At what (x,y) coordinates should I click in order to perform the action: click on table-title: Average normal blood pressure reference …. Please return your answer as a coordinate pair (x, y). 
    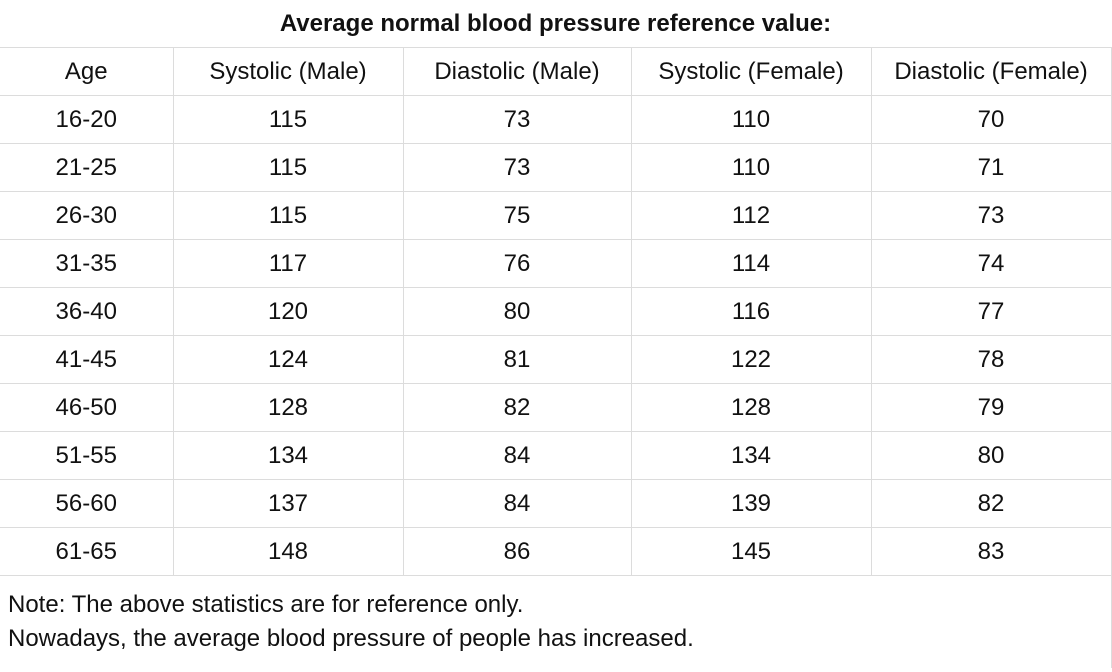
    Looking at the image, I should click on (555, 24).